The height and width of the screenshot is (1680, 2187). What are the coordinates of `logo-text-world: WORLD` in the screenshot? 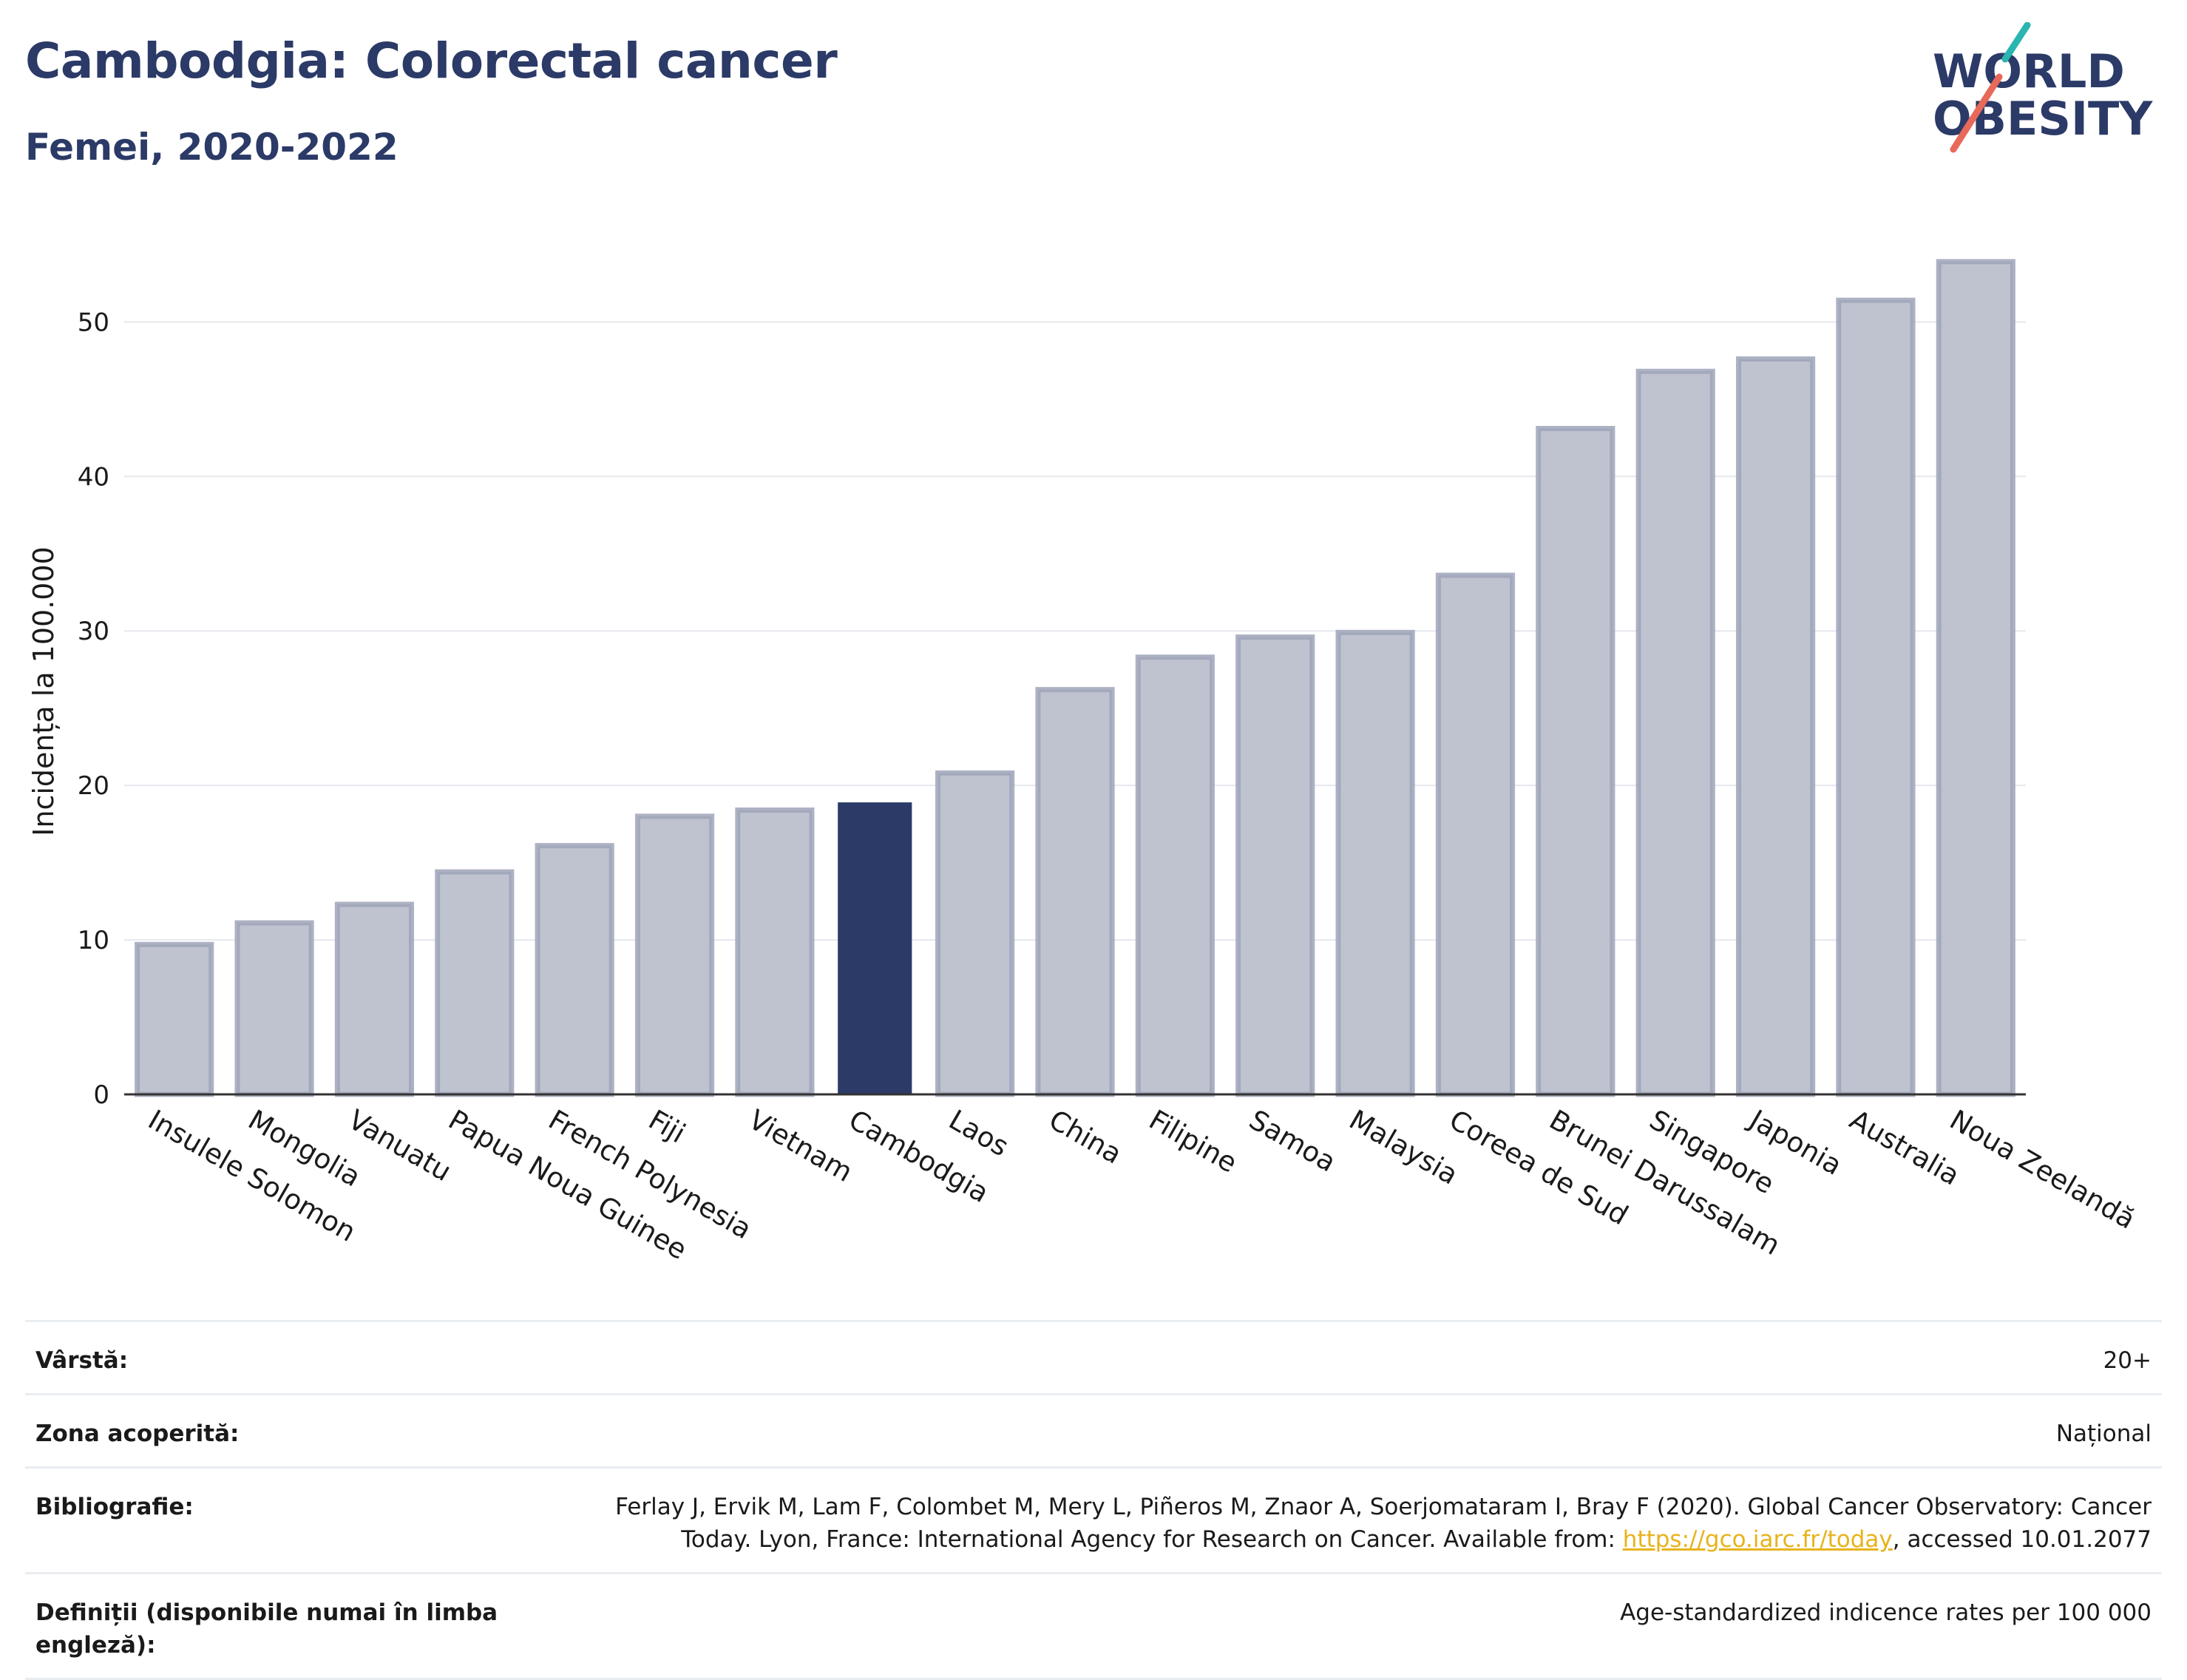 It's located at (2029, 71).